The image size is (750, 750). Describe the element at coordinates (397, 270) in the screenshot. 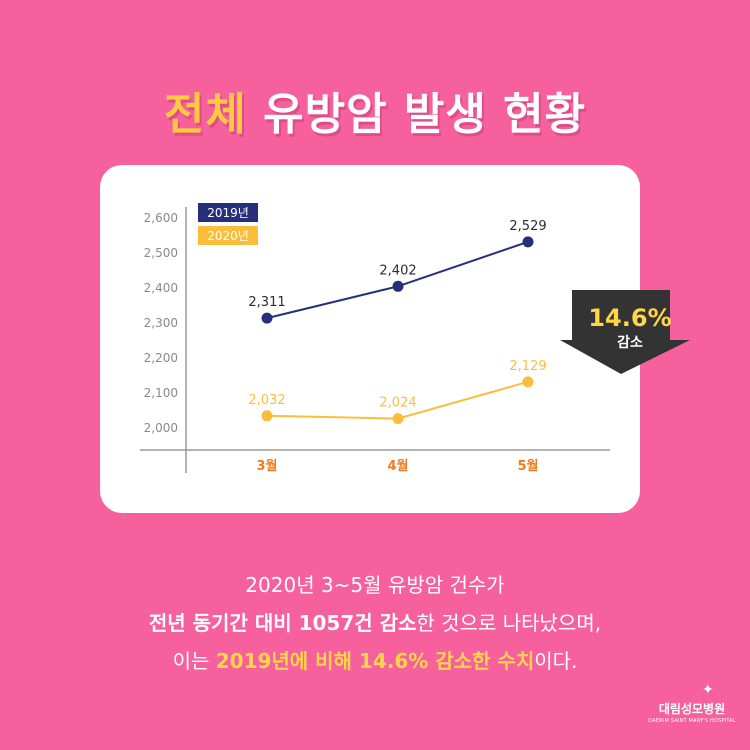

I see `data-label: 2,402` at that location.